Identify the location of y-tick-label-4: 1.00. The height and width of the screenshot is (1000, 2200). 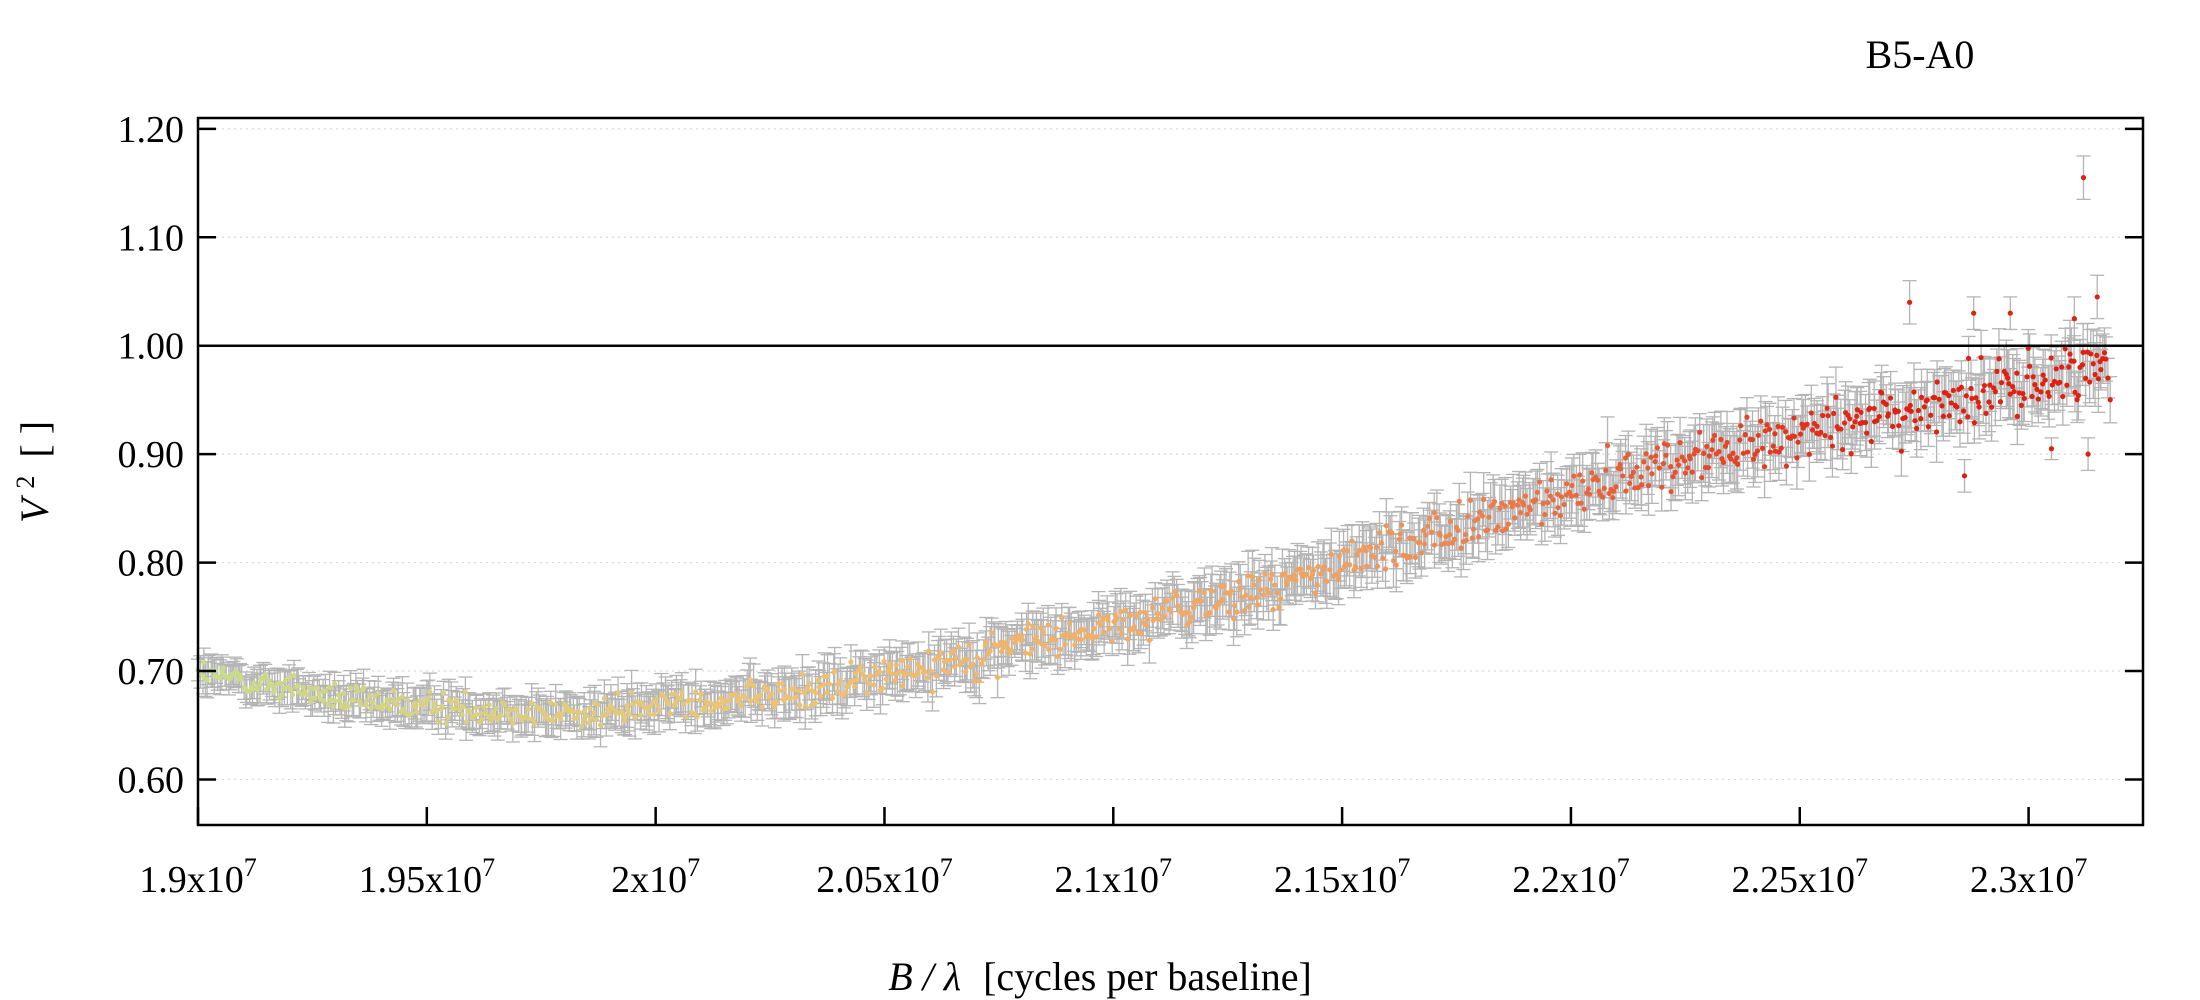
(151, 347).